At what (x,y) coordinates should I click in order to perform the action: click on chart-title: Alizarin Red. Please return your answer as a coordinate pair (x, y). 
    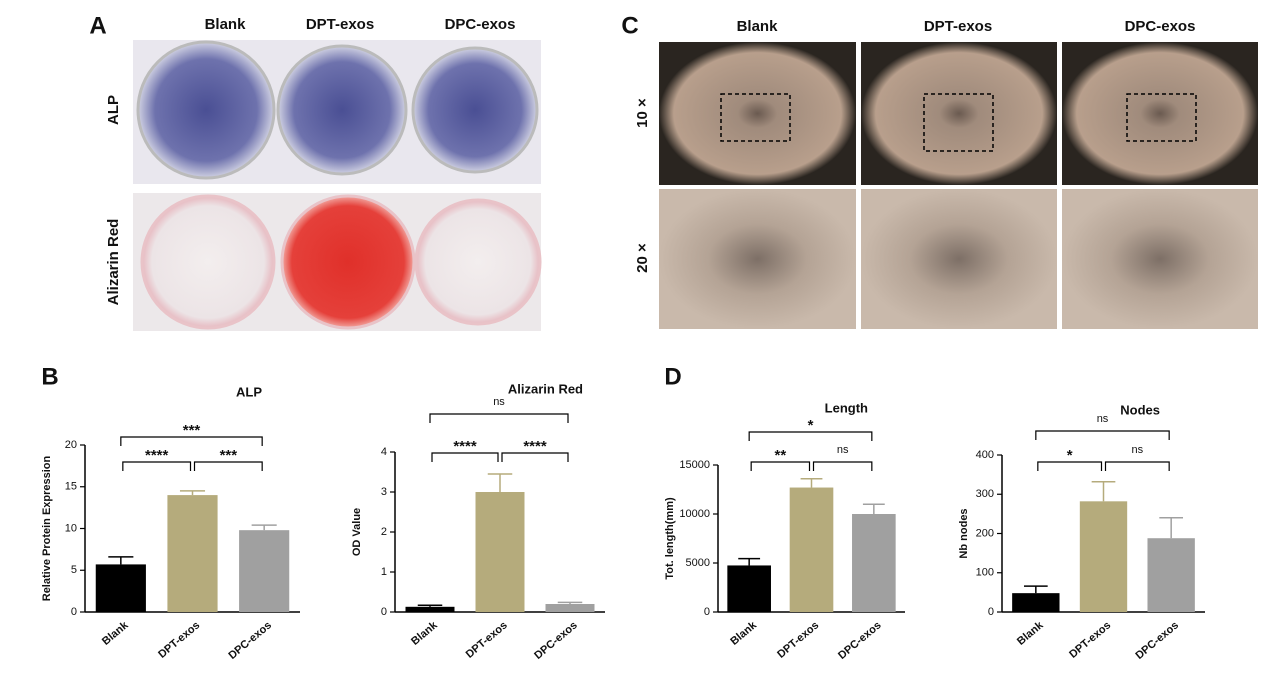
    Looking at the image, I should click on (545, 388).